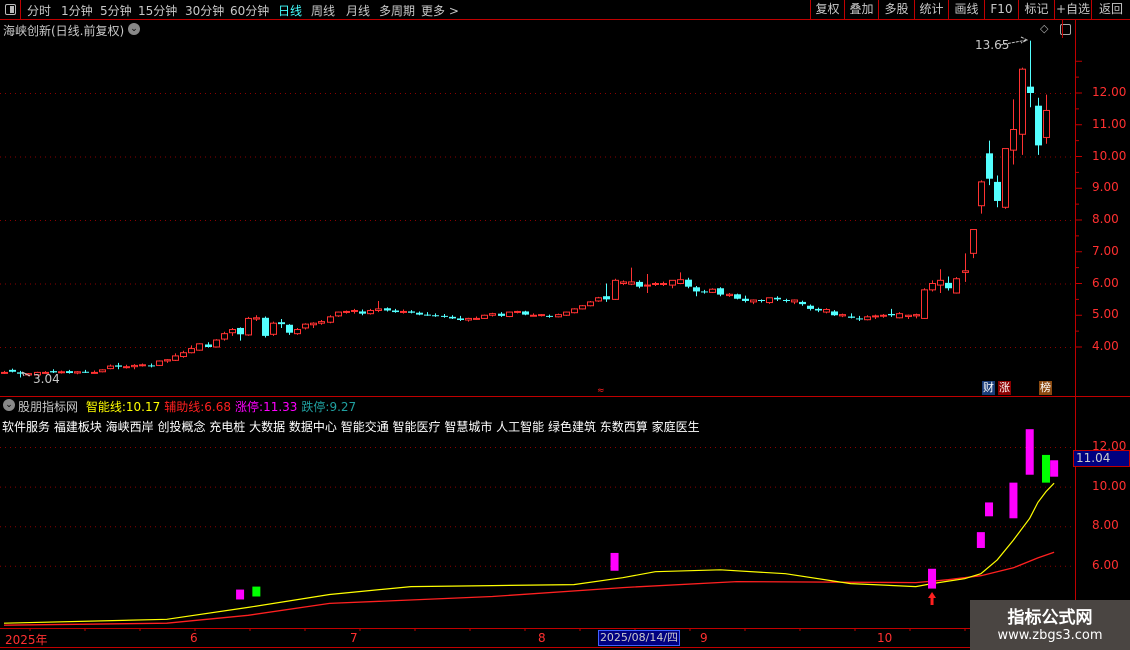 This screenshot has width=1130, height=650. I want to click on period-10: 更多 >, so click(440, 11).